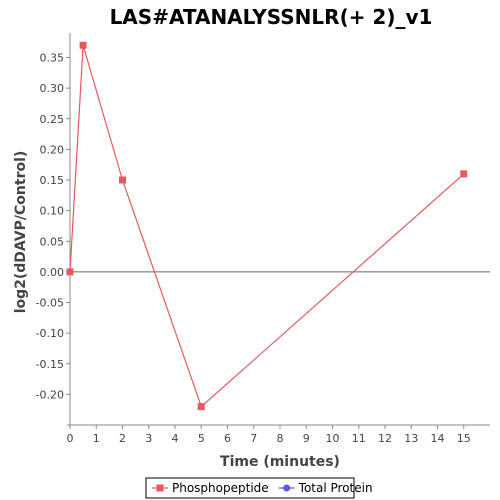 This screenshot has width=500, height=500. I want to click on y-tick-label: 0.10, so click(52, 211).